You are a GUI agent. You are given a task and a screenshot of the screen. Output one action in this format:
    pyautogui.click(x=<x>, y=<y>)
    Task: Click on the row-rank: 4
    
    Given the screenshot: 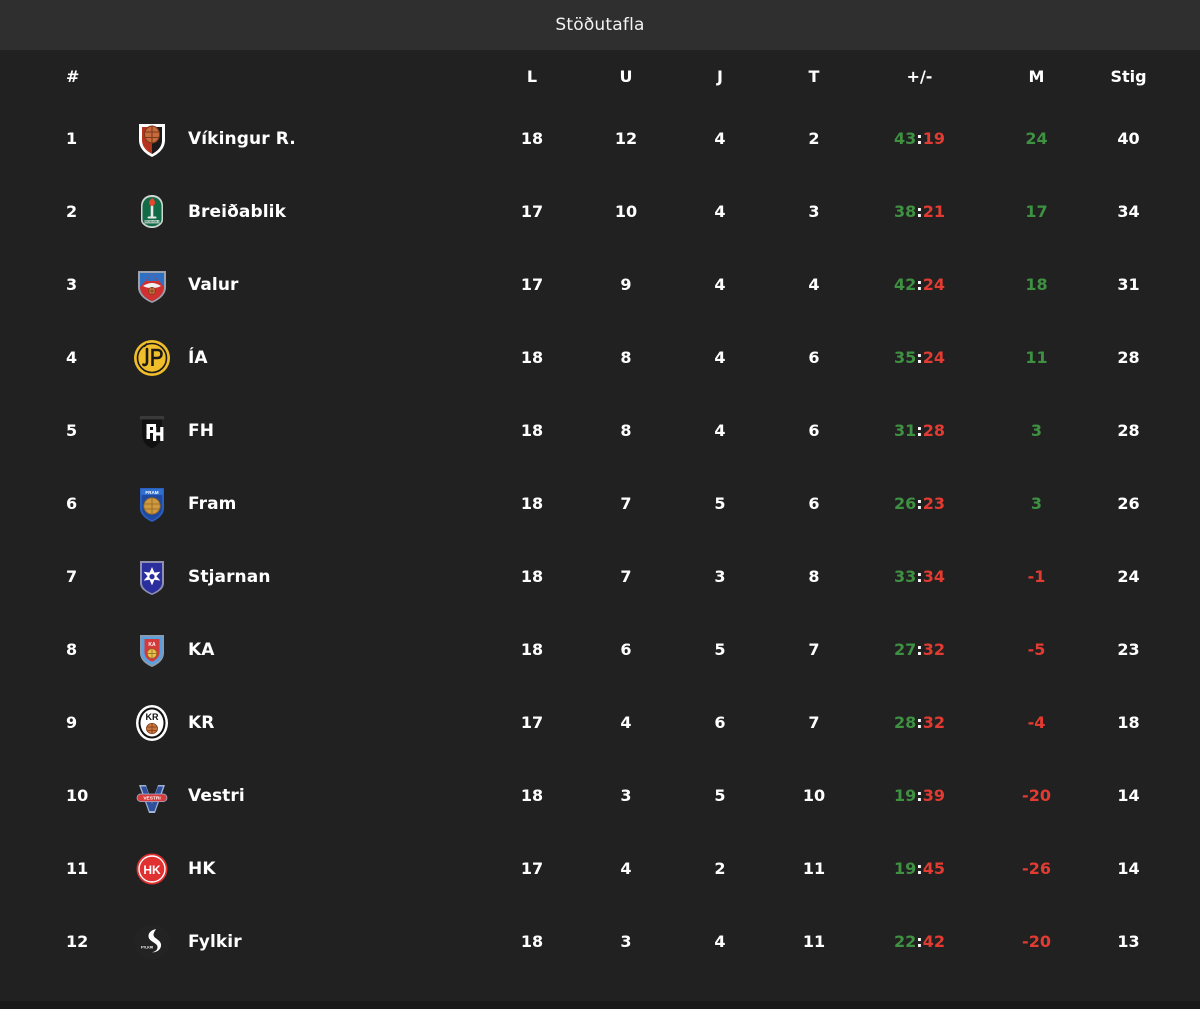 What is the action you would take?
    pyautogui.click(x=72, y=357)
    